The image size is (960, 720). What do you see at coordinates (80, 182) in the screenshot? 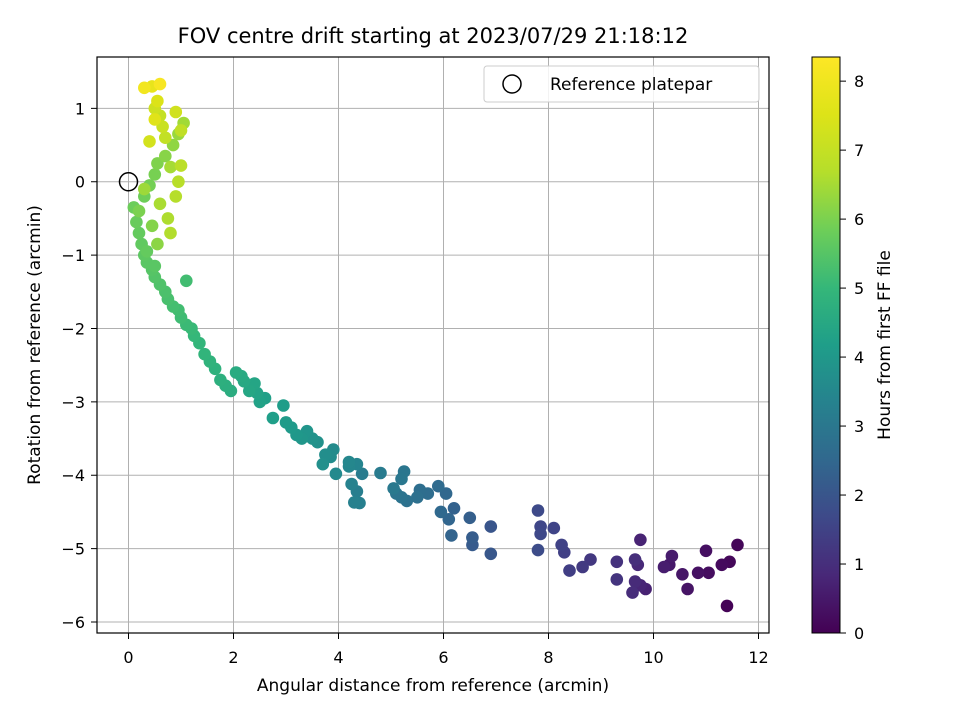
I see `y-tick-label: 0` at bounding box center [80, 182].